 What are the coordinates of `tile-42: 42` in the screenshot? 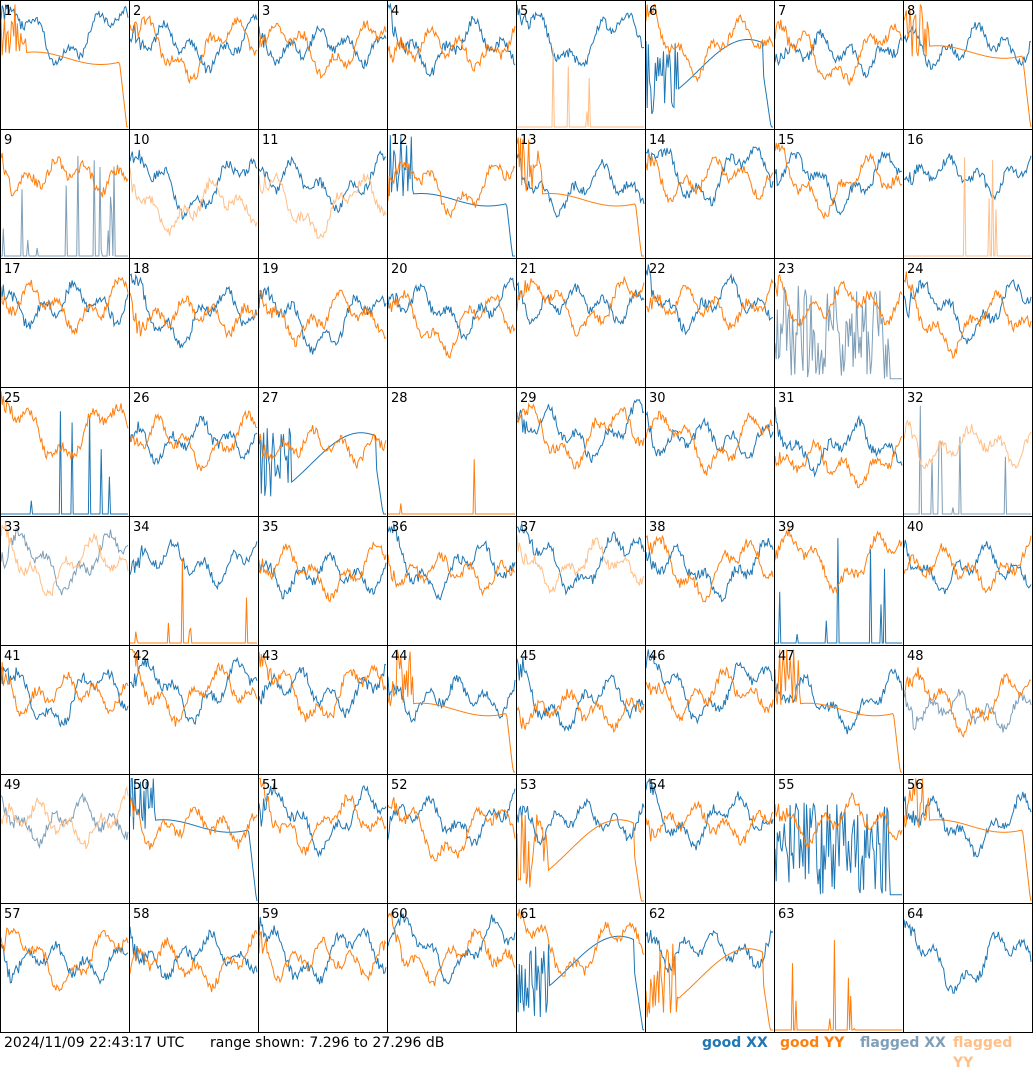 It's located at (193, 688).